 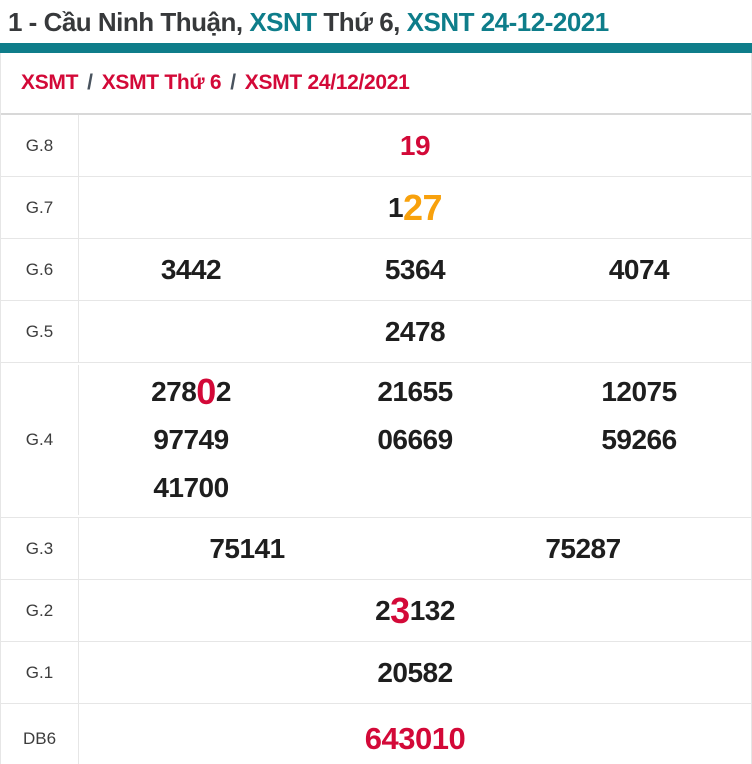 What do you see at coordinates (40, 269) in the screenshot?
I see `prize-label: G.6` at bounding box center [40, 269].